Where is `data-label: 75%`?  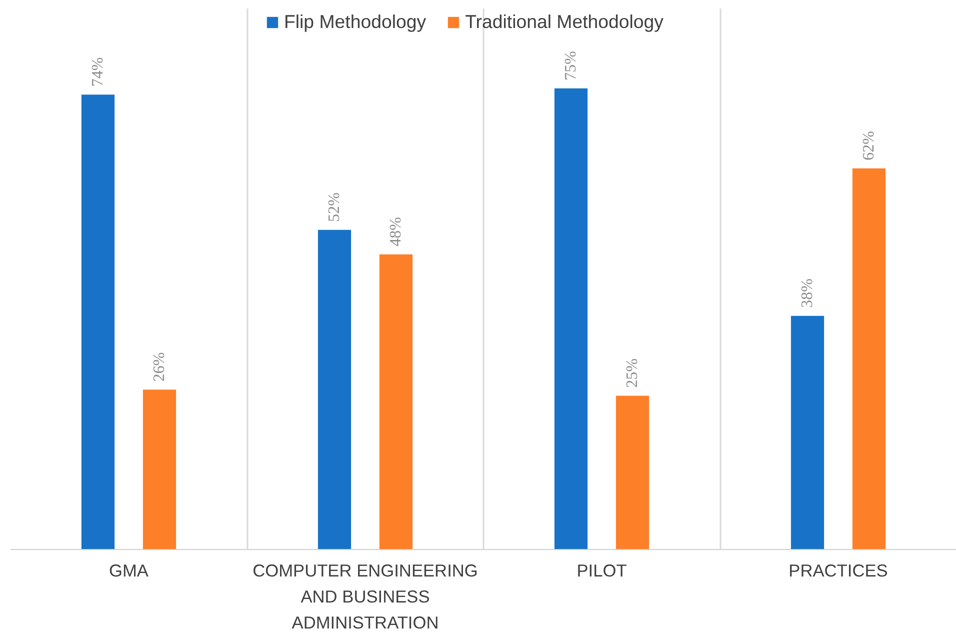
data-label: 75% is located at coordinates (571, 65).